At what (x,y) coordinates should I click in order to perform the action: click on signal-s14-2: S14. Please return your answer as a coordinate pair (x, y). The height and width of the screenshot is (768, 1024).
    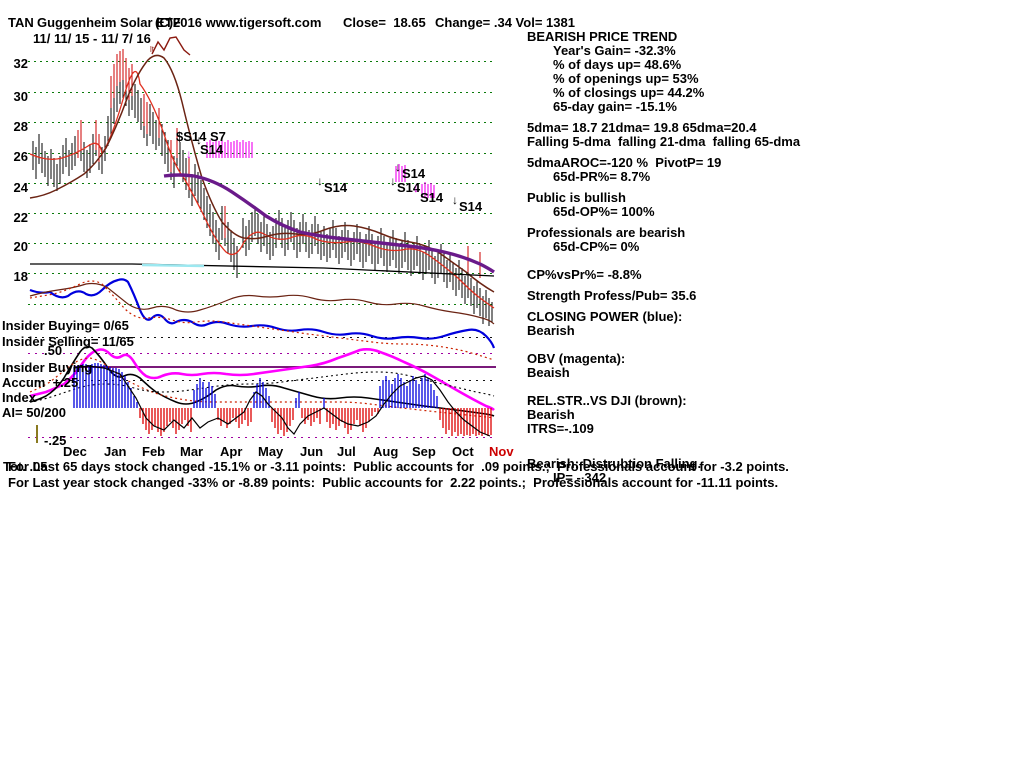
    Looking at the image, I should click on (212, 149).